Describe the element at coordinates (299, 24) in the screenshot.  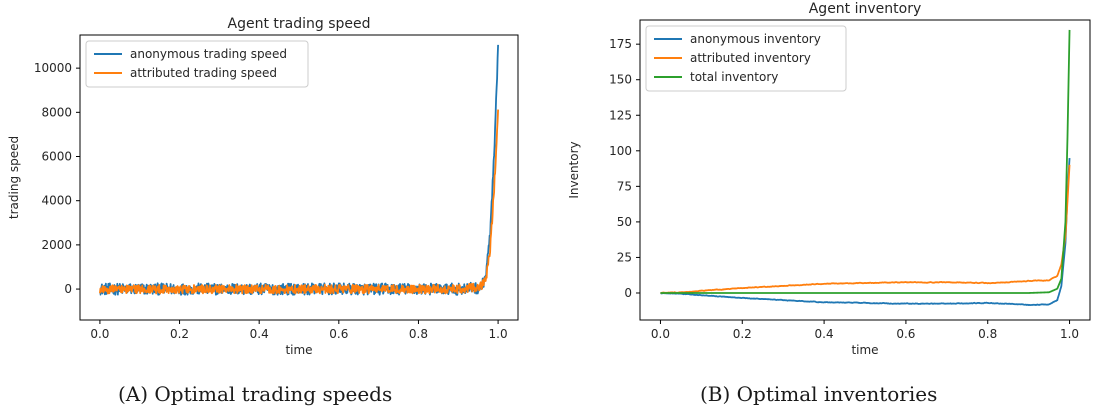
I see `chart-title: Agent trading speed` at that location.